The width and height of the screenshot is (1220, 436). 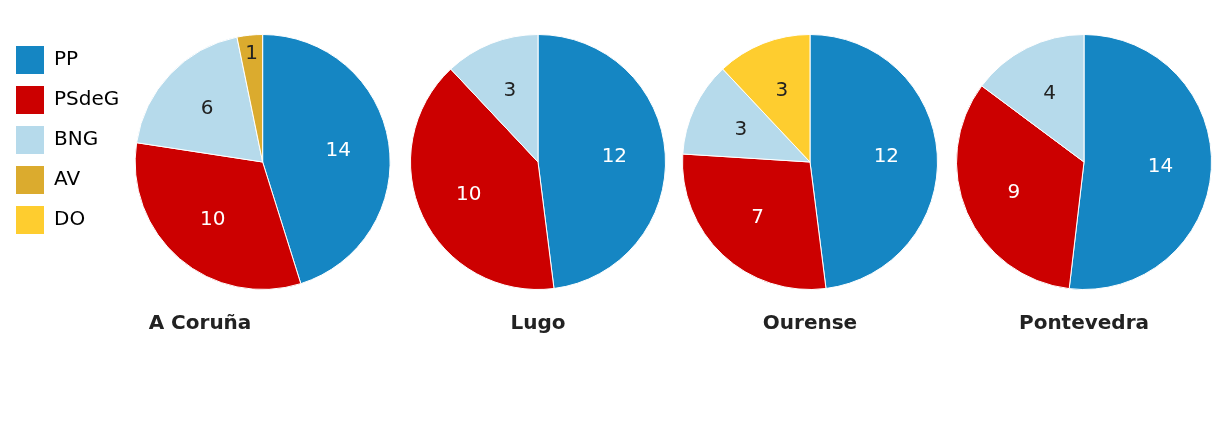 I want to click on legend-label: DO, so click(x=70, y=218).